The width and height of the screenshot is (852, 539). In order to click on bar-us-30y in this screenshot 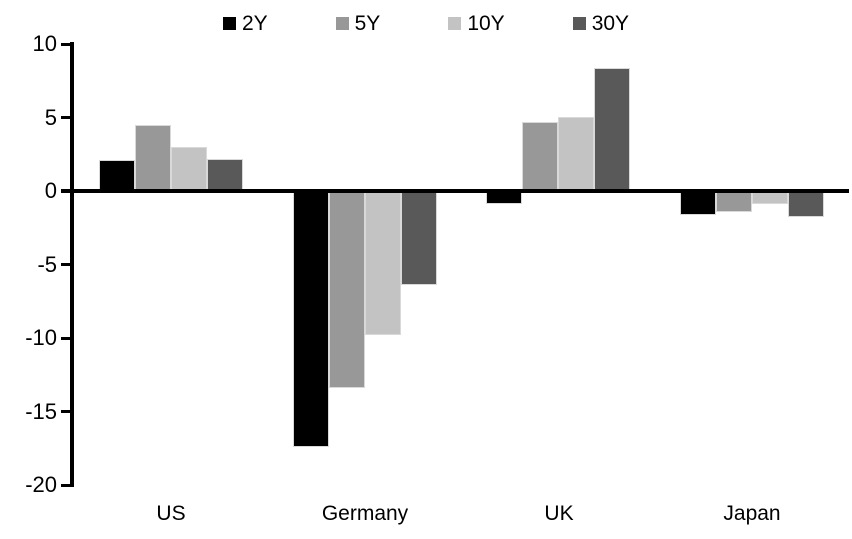, I will do `click(225, 175)`.